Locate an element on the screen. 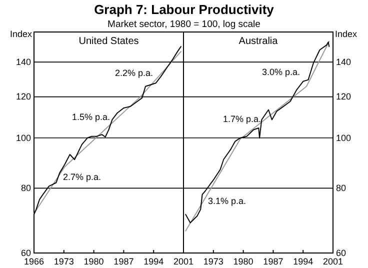 Image resolution: width=368 pixels, height=268 pixels. y2-tick-label: 140 is located at coordinates (344, 61).